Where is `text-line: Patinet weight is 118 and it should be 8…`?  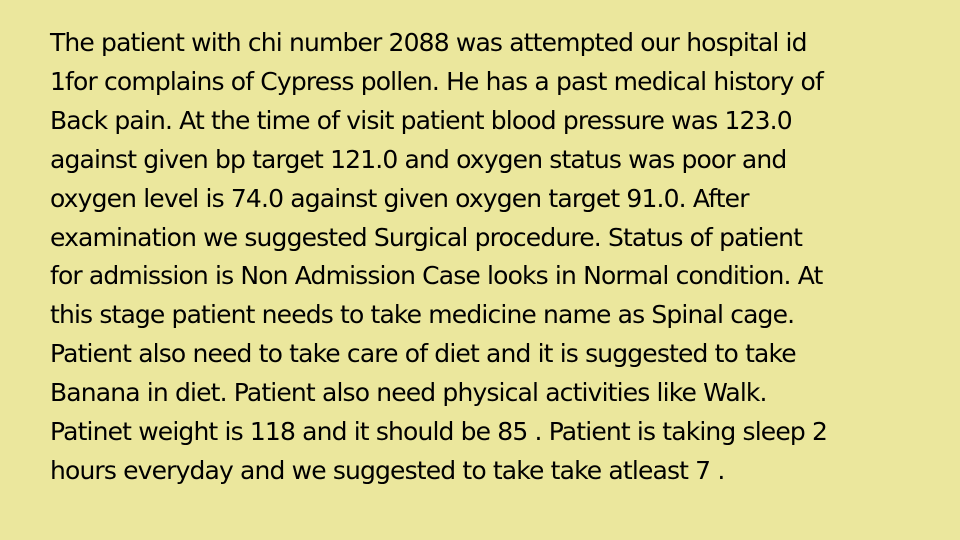 text-line: Patinet weight is 118 and it should be 8… is located at coordinates (439, 432).